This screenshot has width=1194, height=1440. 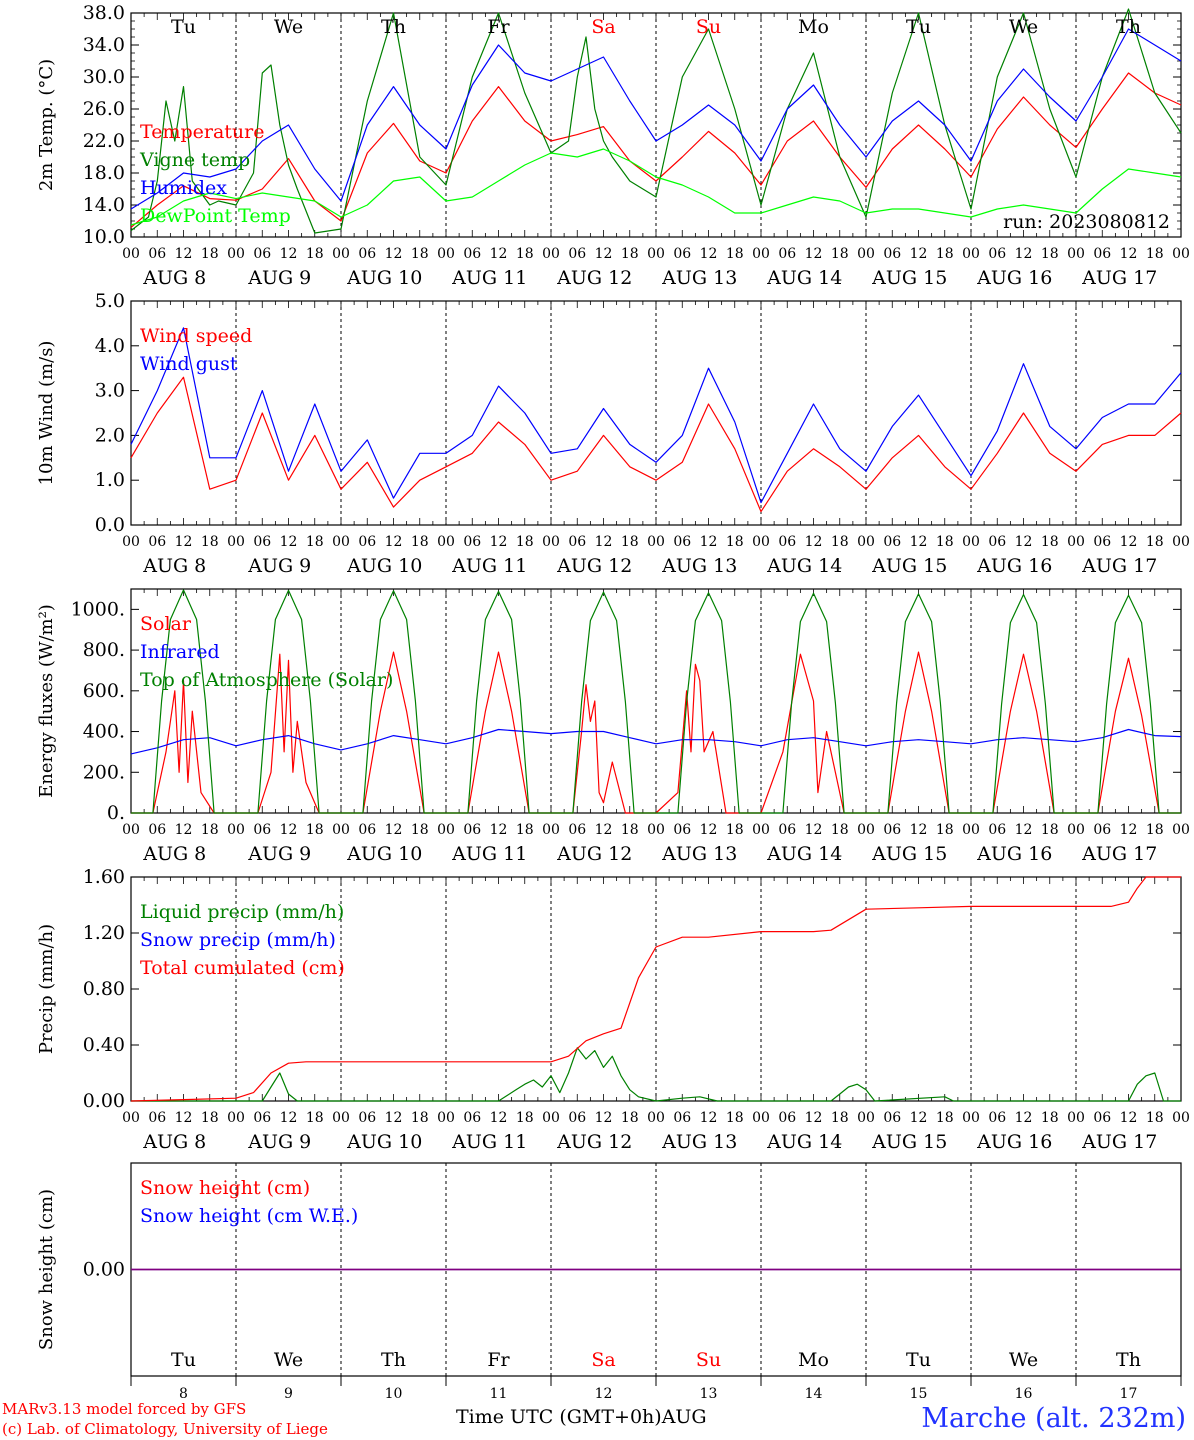 What do you see at coordinates (46, 1269) in the screenshot?
I see `y-axis-label: Snow height (cm)` at bounding box center [46, 1269].